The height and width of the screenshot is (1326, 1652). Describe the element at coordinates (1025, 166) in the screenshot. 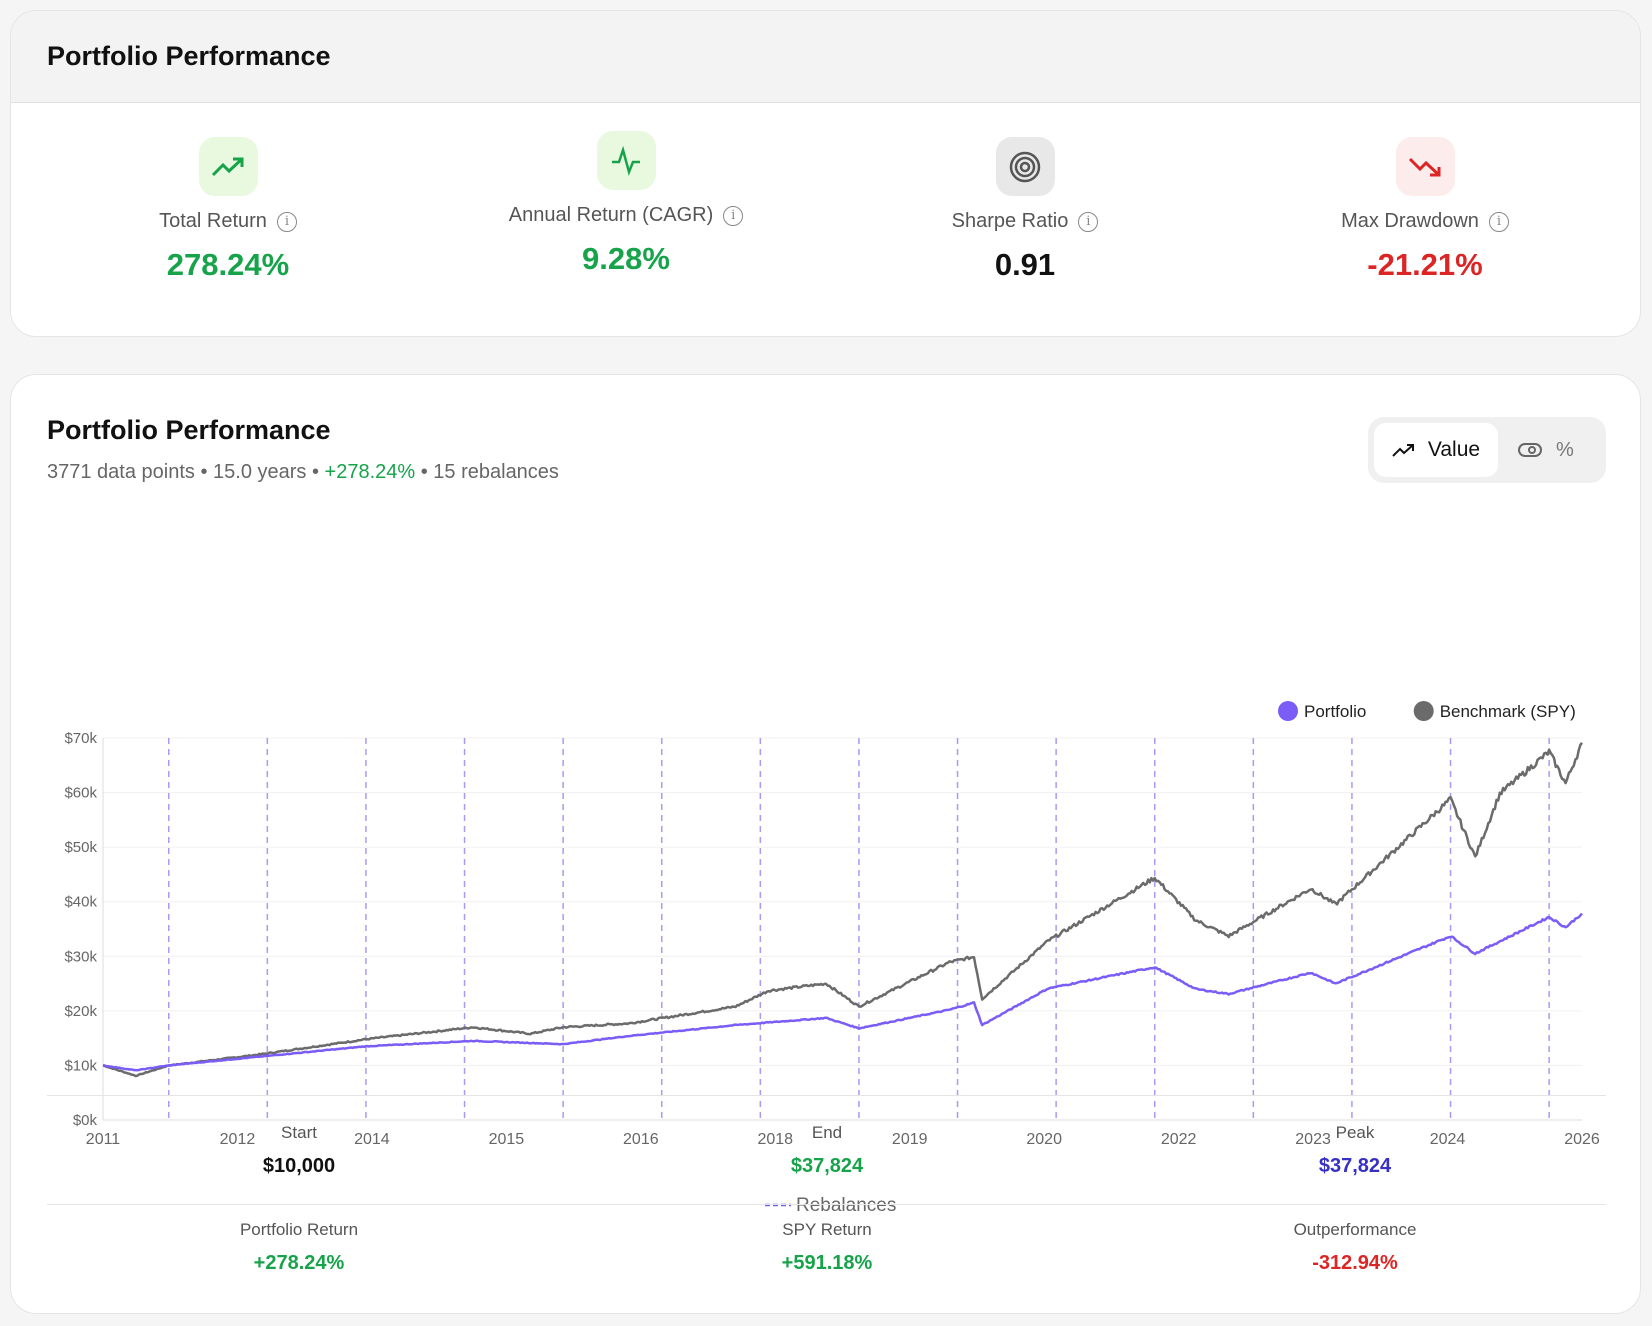

I see `target-icon` at that location.